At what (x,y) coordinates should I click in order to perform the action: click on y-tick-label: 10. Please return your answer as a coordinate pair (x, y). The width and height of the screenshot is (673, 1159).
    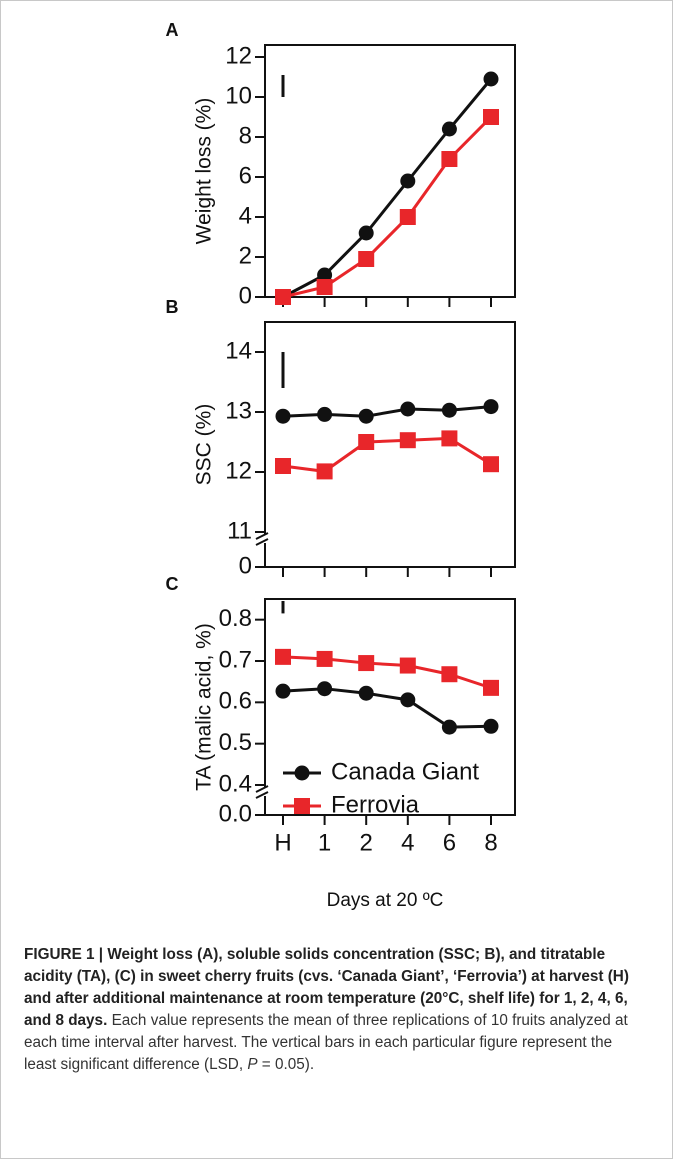
    Looking at the image, I should click on (238, 95).